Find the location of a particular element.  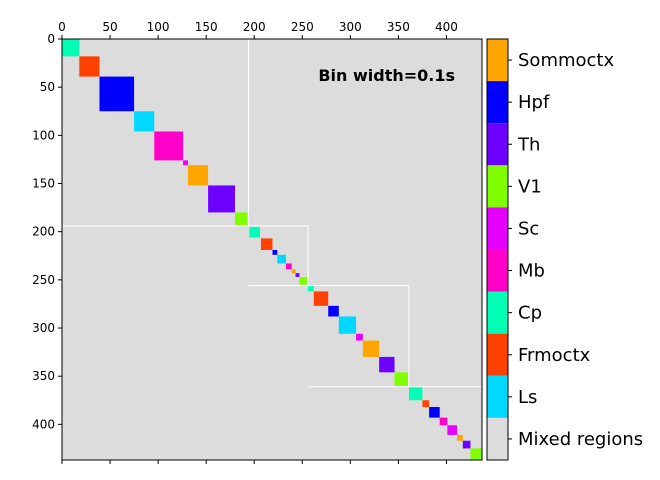

colorbar-label: Sommoctx is located at coordinates (566, 60).